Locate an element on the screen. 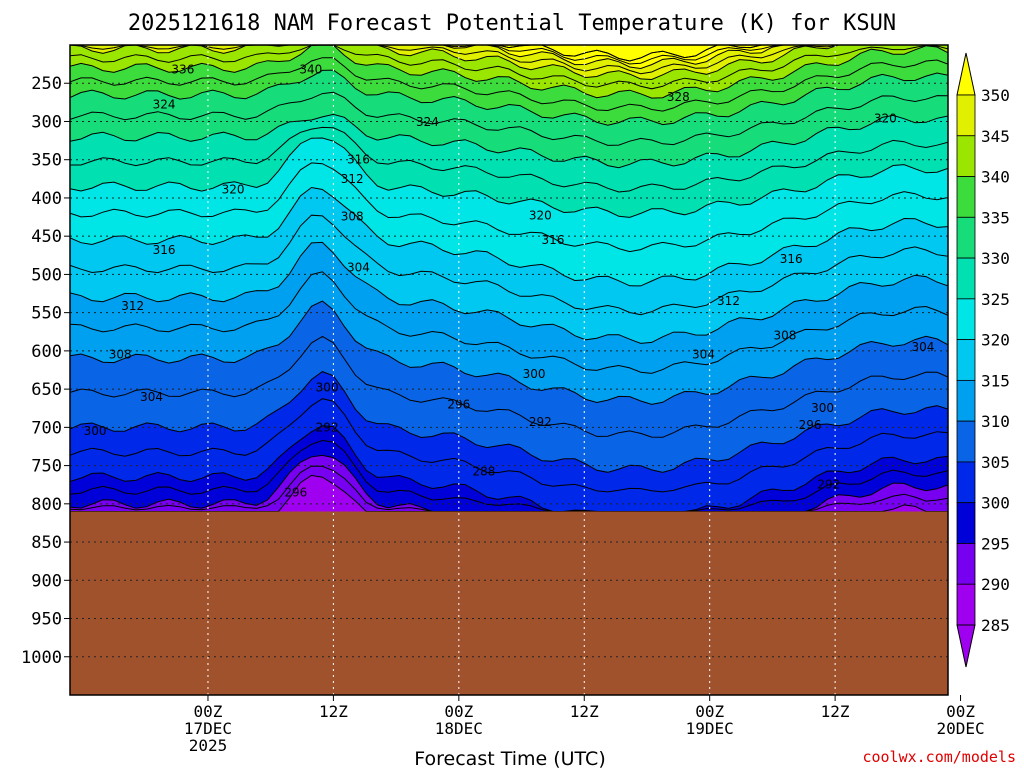 This screenshot has height=768, width=1024. contour-label: 328 is located at coordinates (678, 97).